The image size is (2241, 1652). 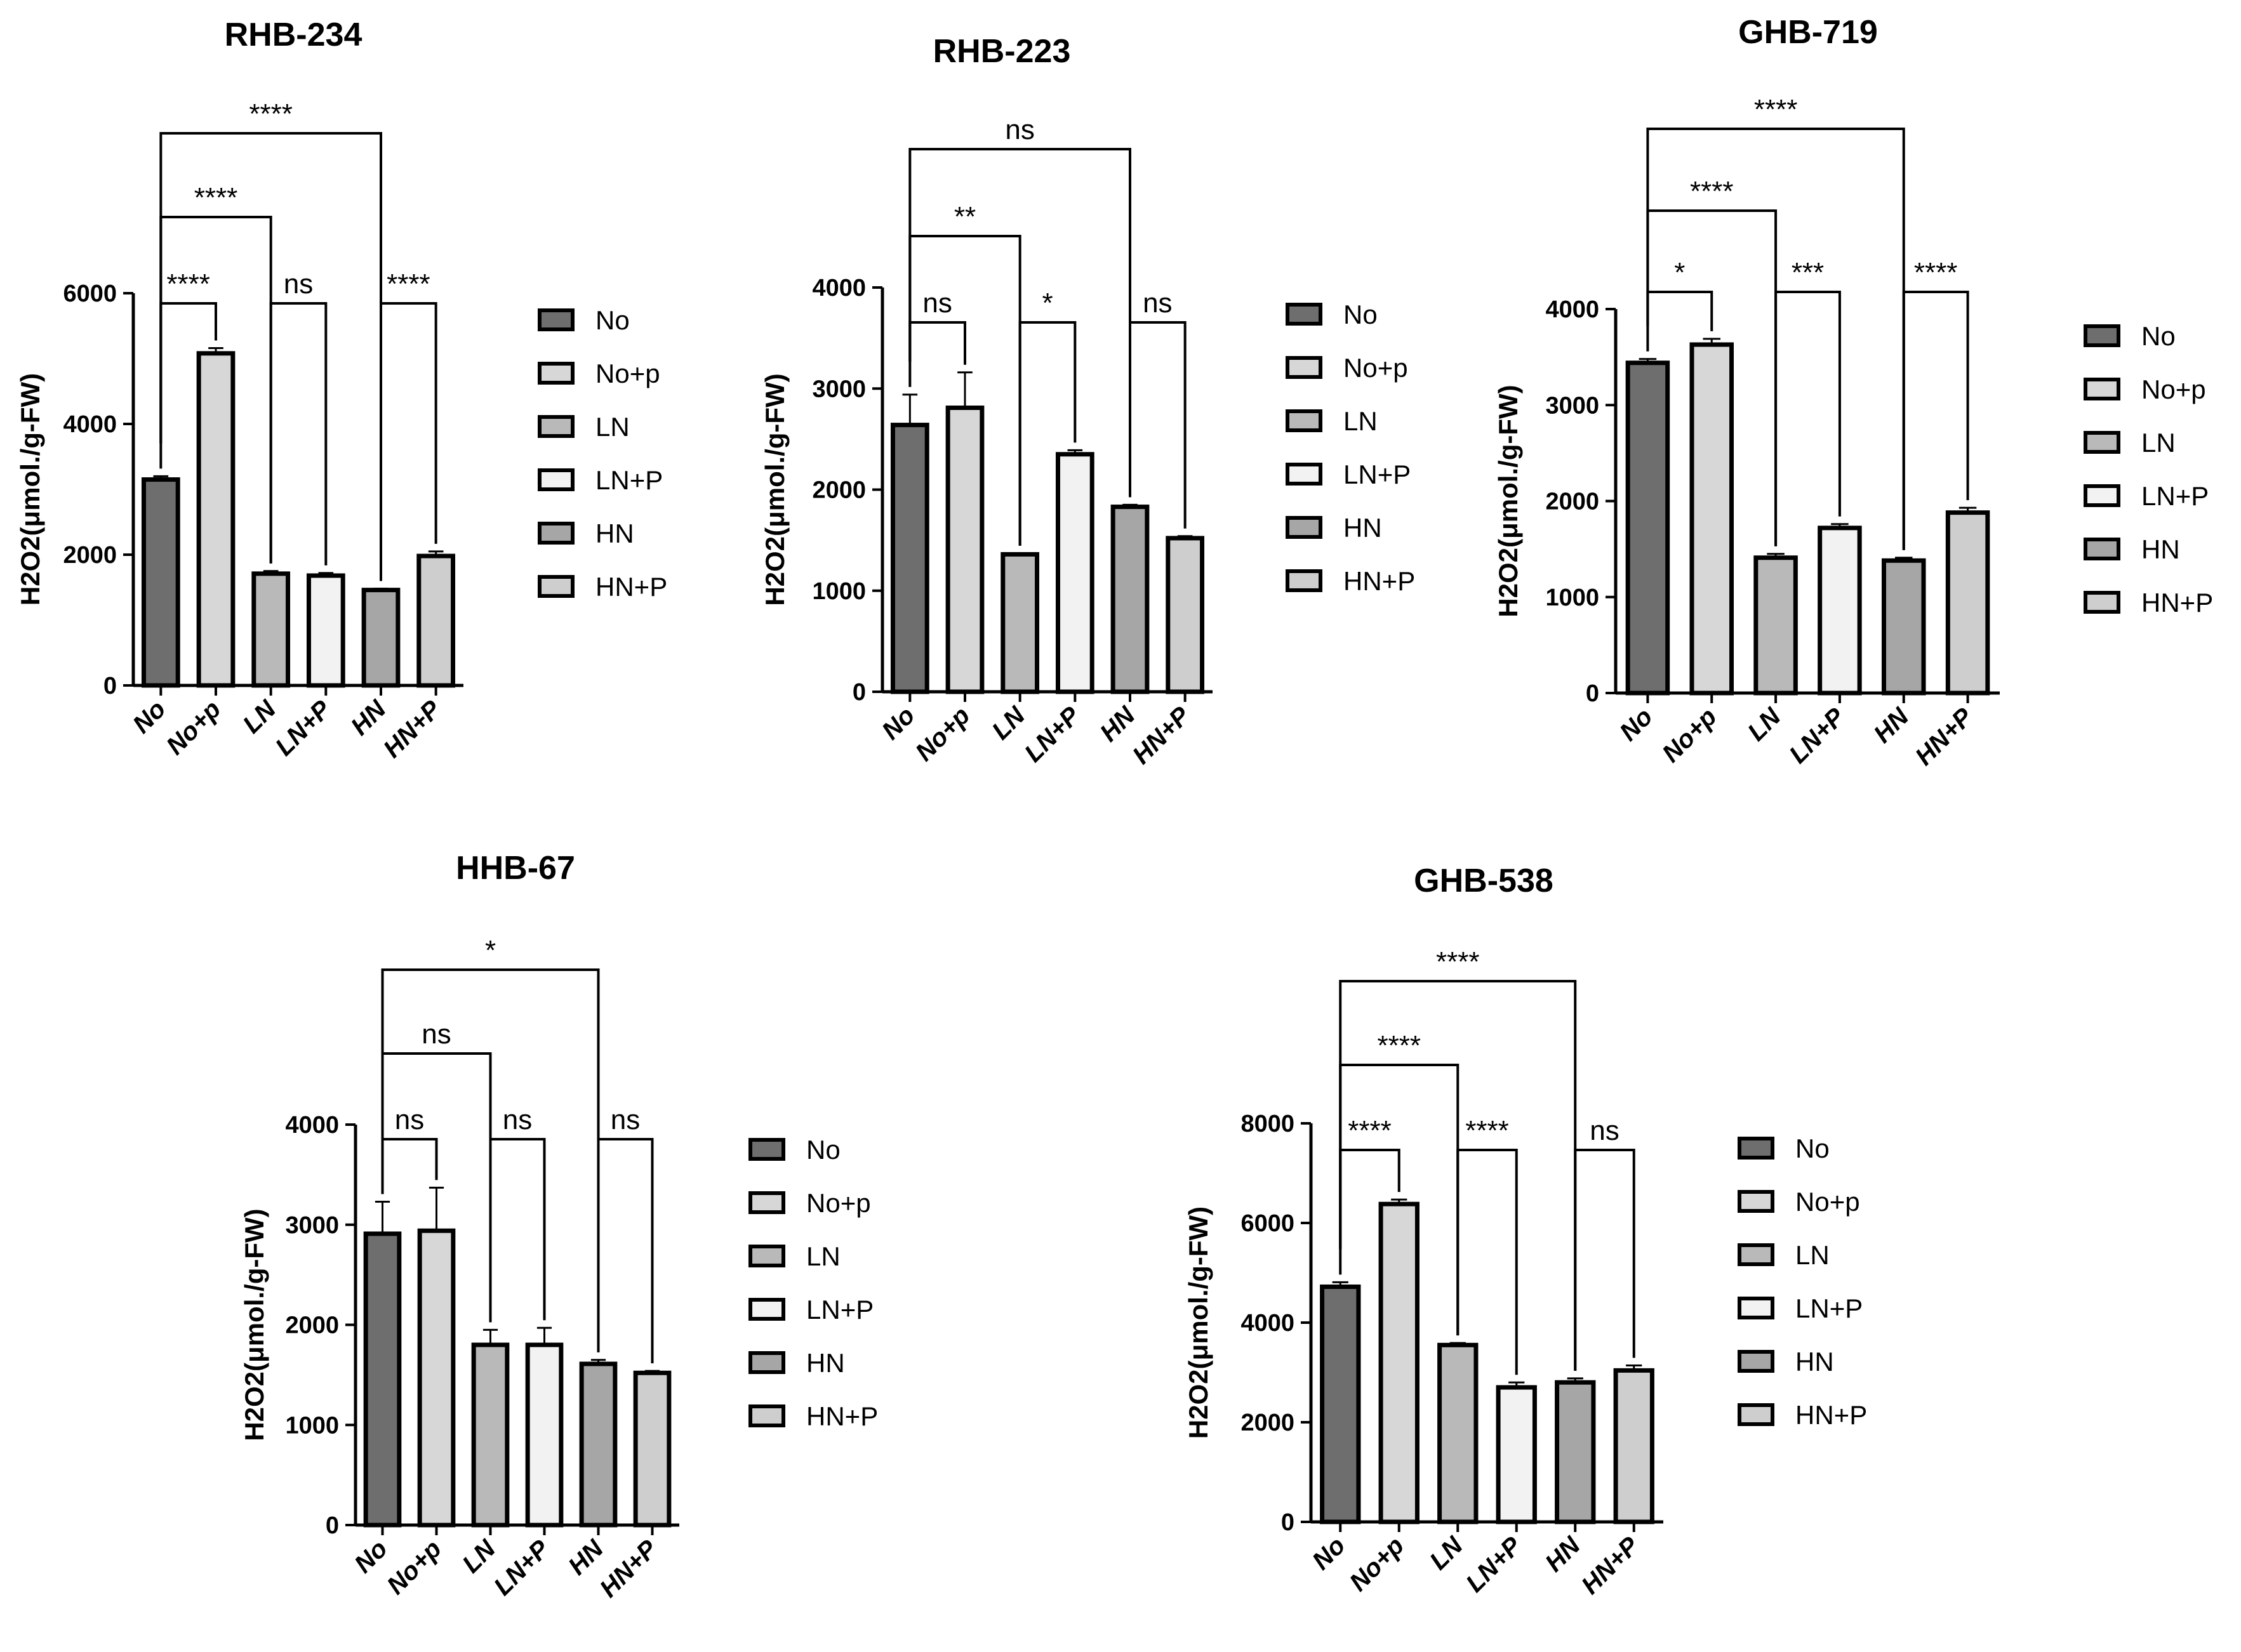 What do you see at coordinates (515, 868) in the screenshot?
I see `chart-title: HHB-67` at bounding box center [515, 868].